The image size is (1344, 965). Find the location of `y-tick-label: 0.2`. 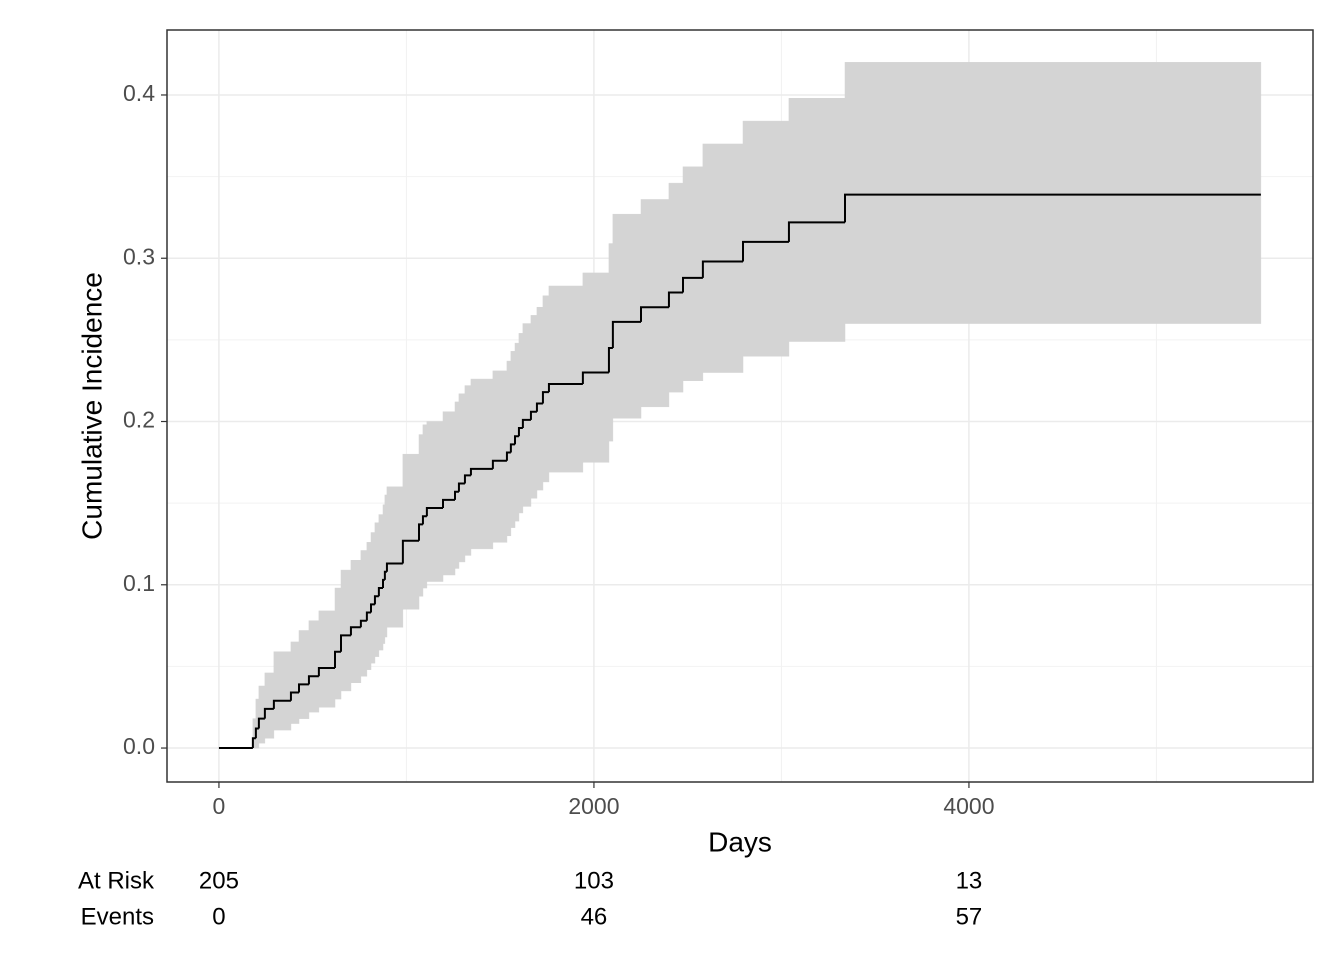

y-tick-label: 0.2 is located at coordinates (139, 420).